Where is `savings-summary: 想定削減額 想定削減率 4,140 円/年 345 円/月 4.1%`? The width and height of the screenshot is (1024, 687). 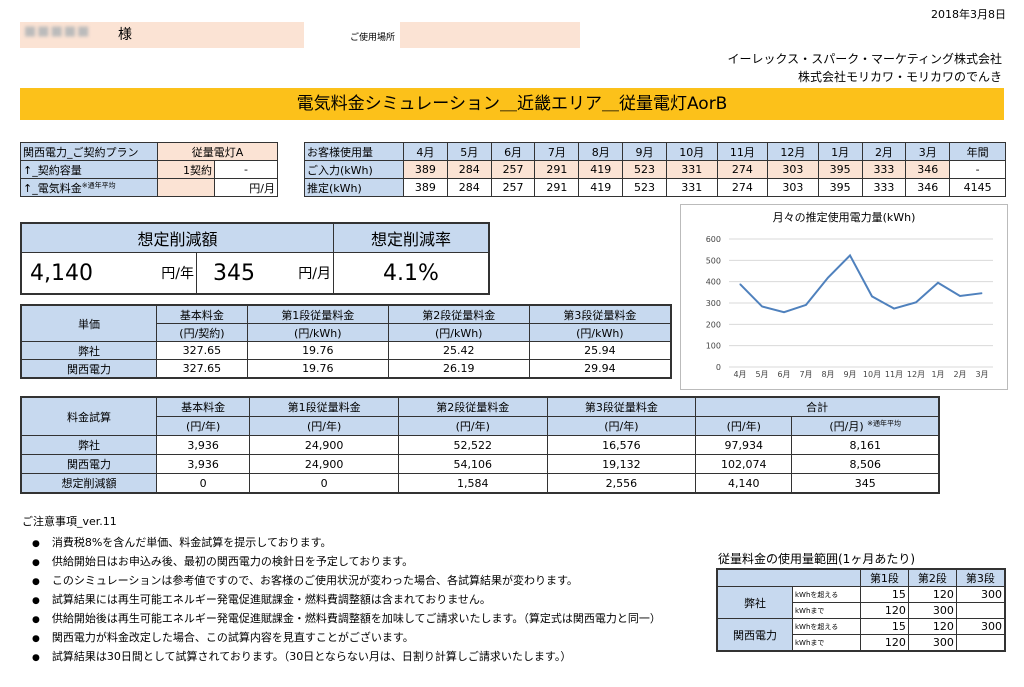 savings-summary: 想定削減額 想定削減率 4,140 円/年 345 円/月 4.1% is located at coordinates (255, 258).